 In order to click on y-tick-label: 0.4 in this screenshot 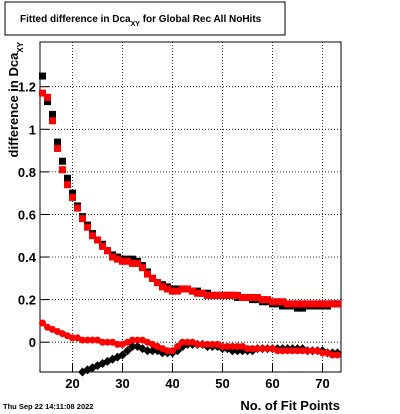, I will do `click(27, 257)`.